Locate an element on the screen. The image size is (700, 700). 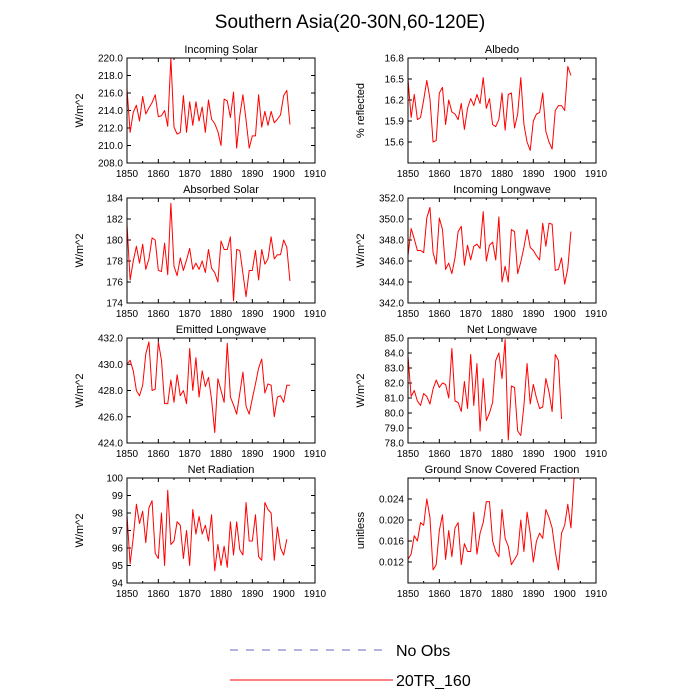
y-tick-label: 176 is located at coordinates (114, 283).